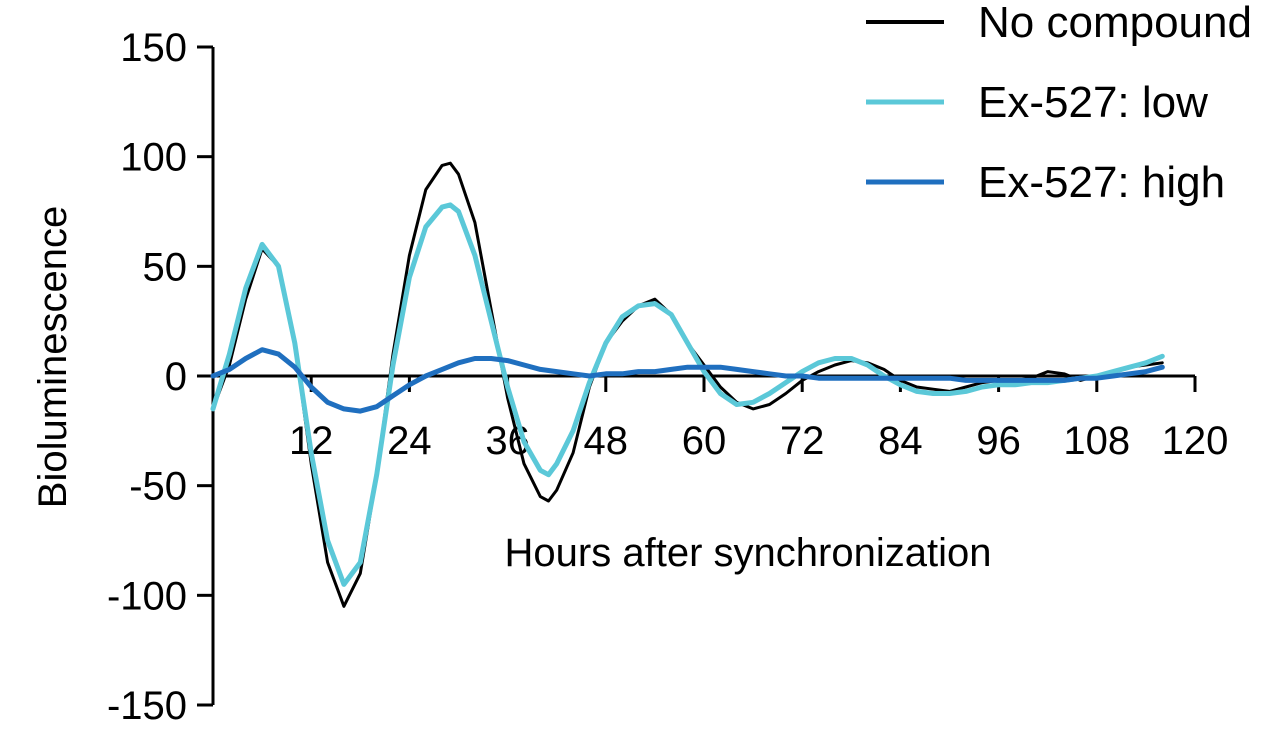  Describe the element at coordinates (1096, 441) in the screenshot. I see `x-tick-label: 108` at that location.